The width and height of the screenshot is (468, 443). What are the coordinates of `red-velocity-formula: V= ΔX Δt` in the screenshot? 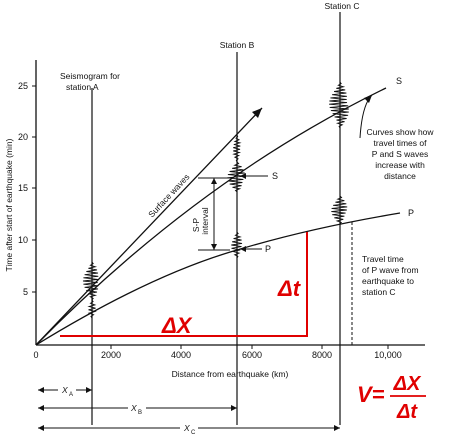 It's located at (391, 398).